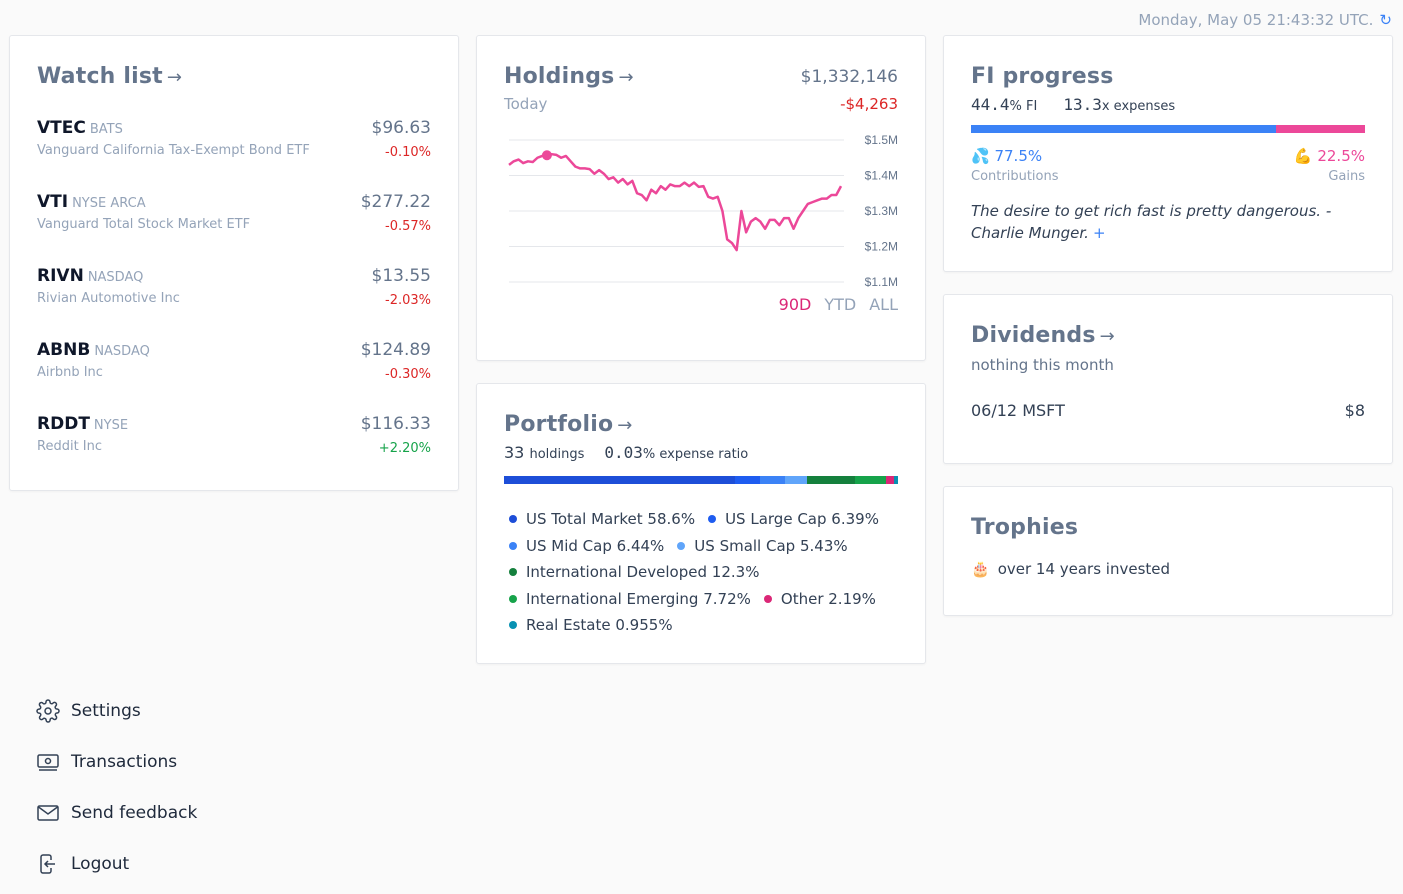 This screenshot has width=1403, height=894. What do you see at coordinates (883, 304) in the screenshot?
I see `range-all-button: ALL` at bounding box center [883, 304].